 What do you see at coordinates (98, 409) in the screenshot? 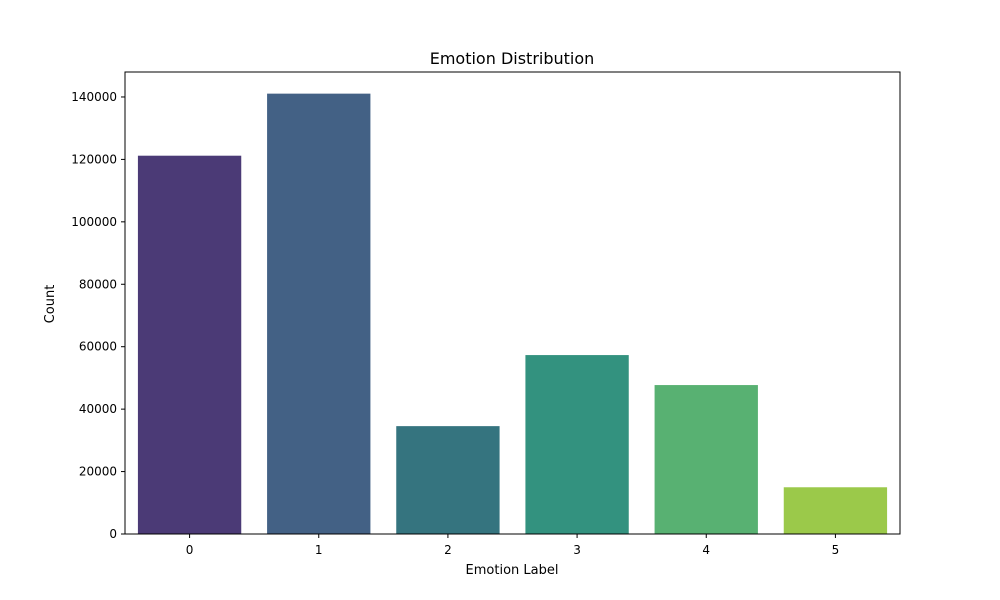
I see `y-tick-label: 40000` at bounding box center [98, 409].